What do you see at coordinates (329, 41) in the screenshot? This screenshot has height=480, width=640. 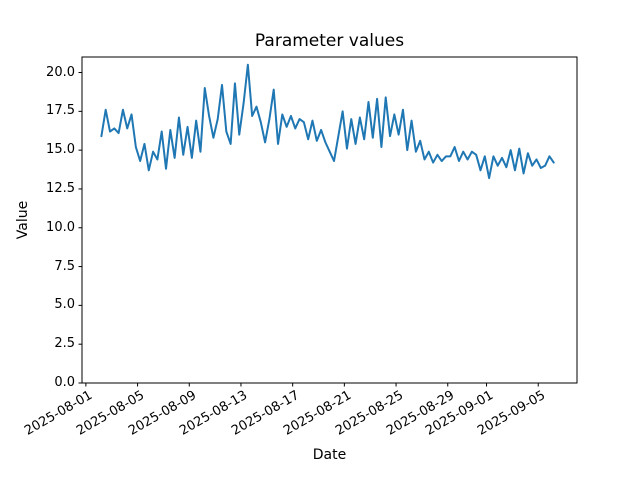 I see `chart-title: Parameter values` at bounding box center [329, 41].